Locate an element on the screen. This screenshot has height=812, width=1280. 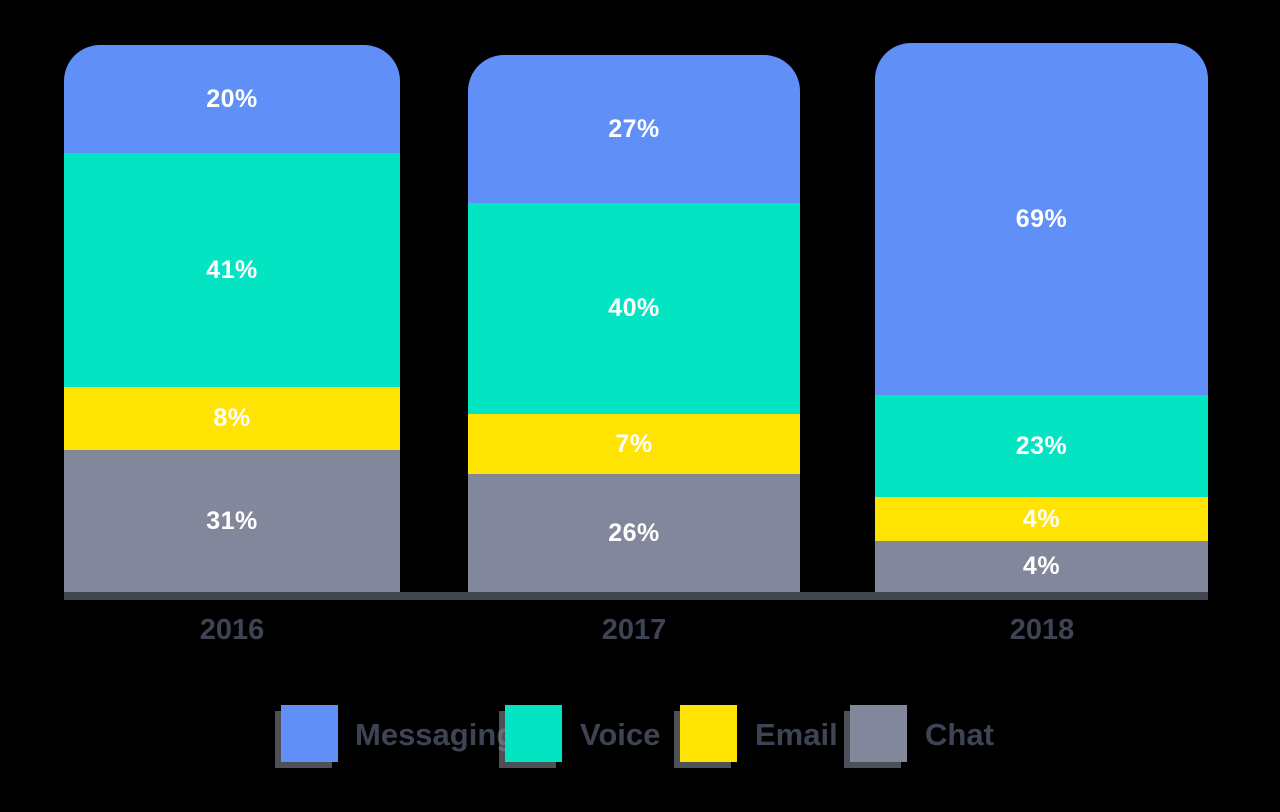
legend-label-voice: Voice is located at coordinates (620, 734).